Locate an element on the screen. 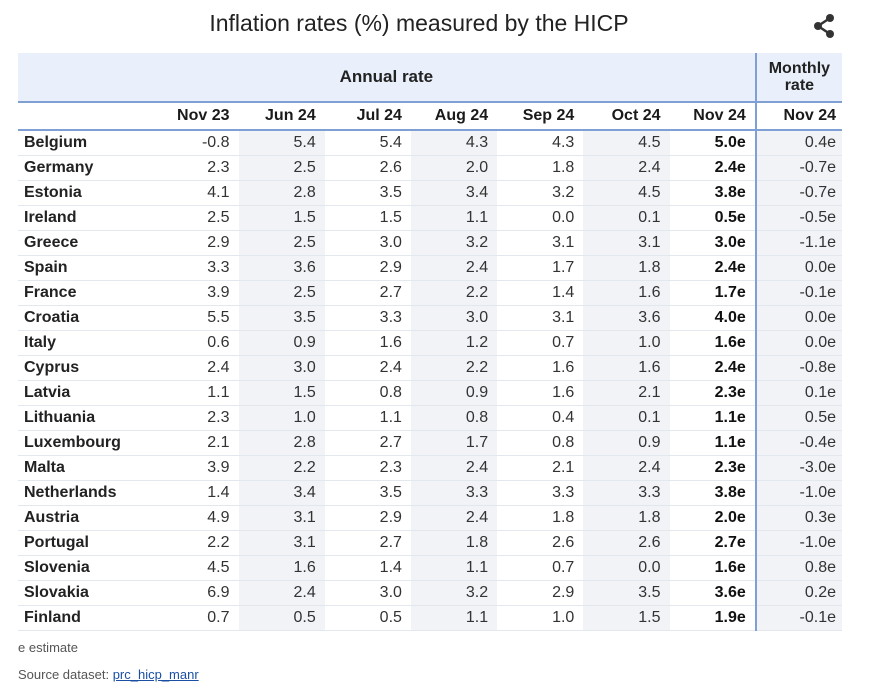 The image size is (893, 690). table-row: Latvia 1.1 1.5 0.8 0.9 1.6 2.1 2.3e 0.1e is located at coordinates (430, 393).